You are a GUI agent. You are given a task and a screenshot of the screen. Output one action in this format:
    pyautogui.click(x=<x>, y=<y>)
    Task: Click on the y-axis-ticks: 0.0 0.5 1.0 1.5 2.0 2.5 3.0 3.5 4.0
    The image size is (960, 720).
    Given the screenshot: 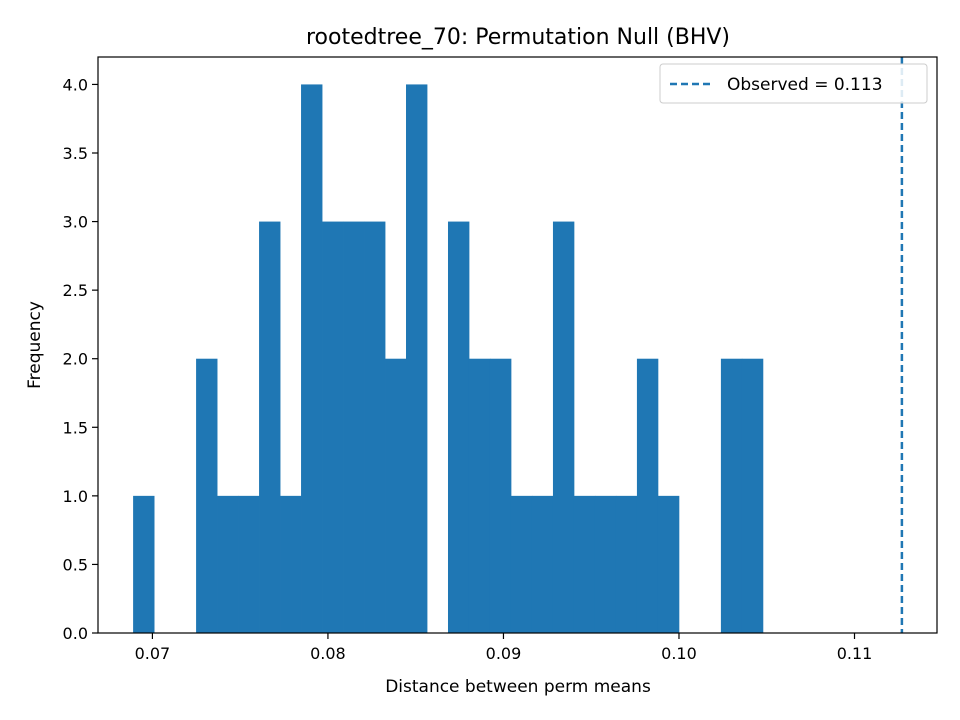 What is the action you would take?
    pyautogui.click(x=80, y=359)
    